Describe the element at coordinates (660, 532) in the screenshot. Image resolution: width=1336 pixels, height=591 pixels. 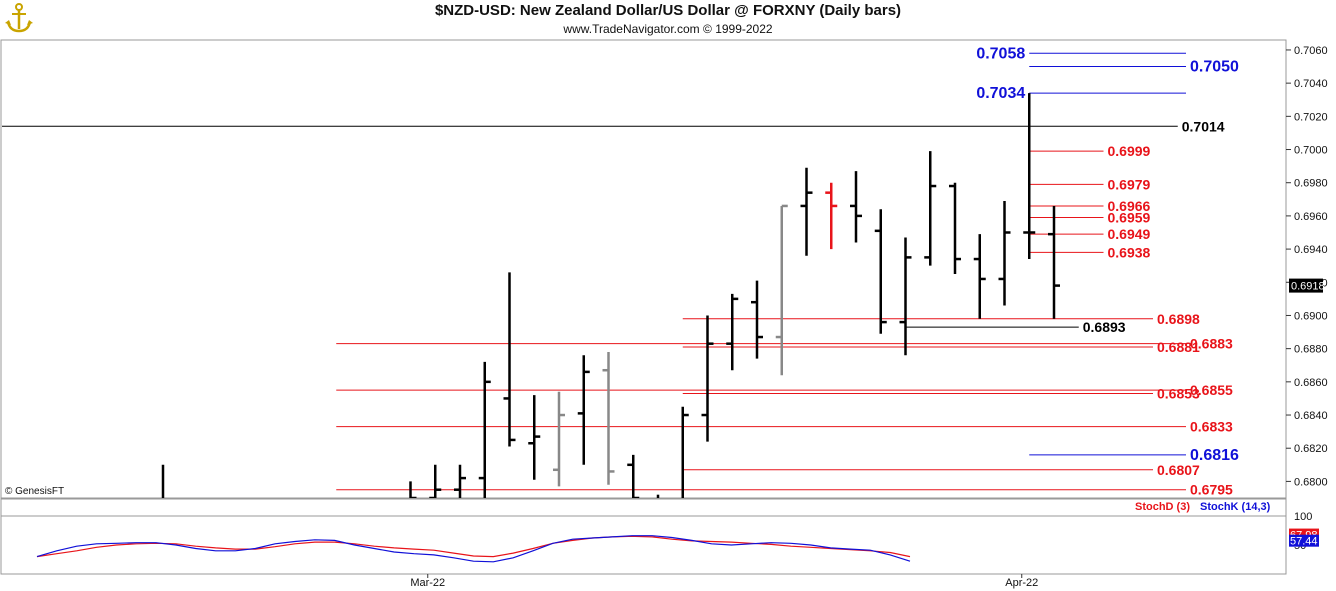
I see `stochastic-panel: 10050StochD (3)StochK (14,3)67.9857.44` at that location.